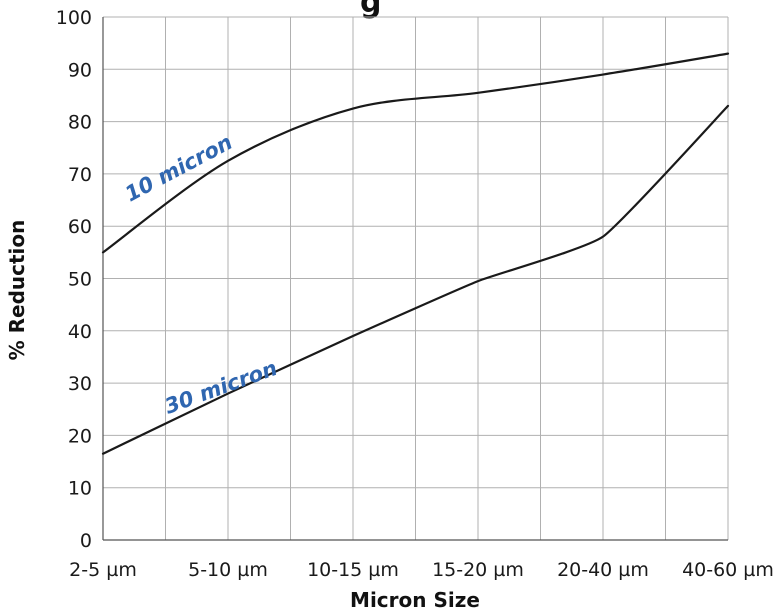  What do you see at coordinates (603, 570) in the screenshot?
I see `x-tick-label: 20-40 µm` at bounding box center [603, 570].